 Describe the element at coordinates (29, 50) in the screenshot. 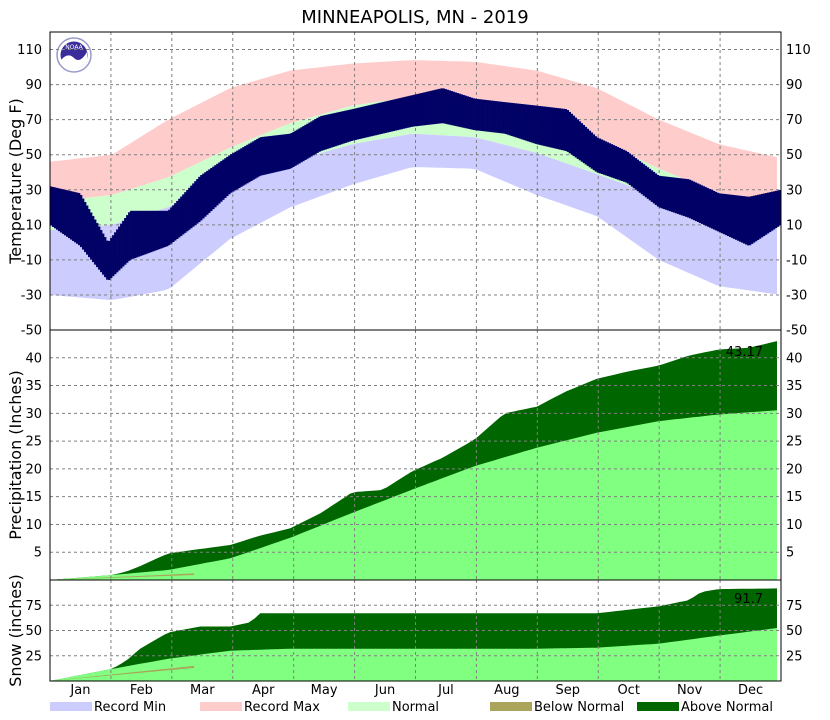

I see `y-tick-label-left: 110` at that location.